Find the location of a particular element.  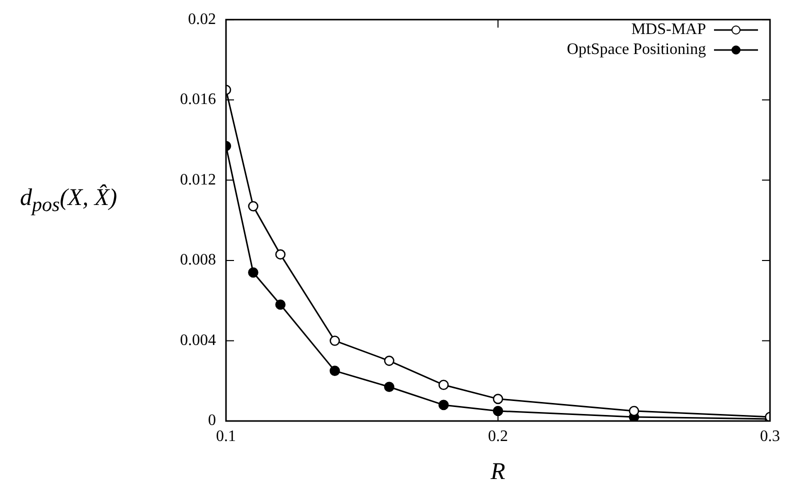

legend-label: MDS-MAP is located at coordinates (668, 30).